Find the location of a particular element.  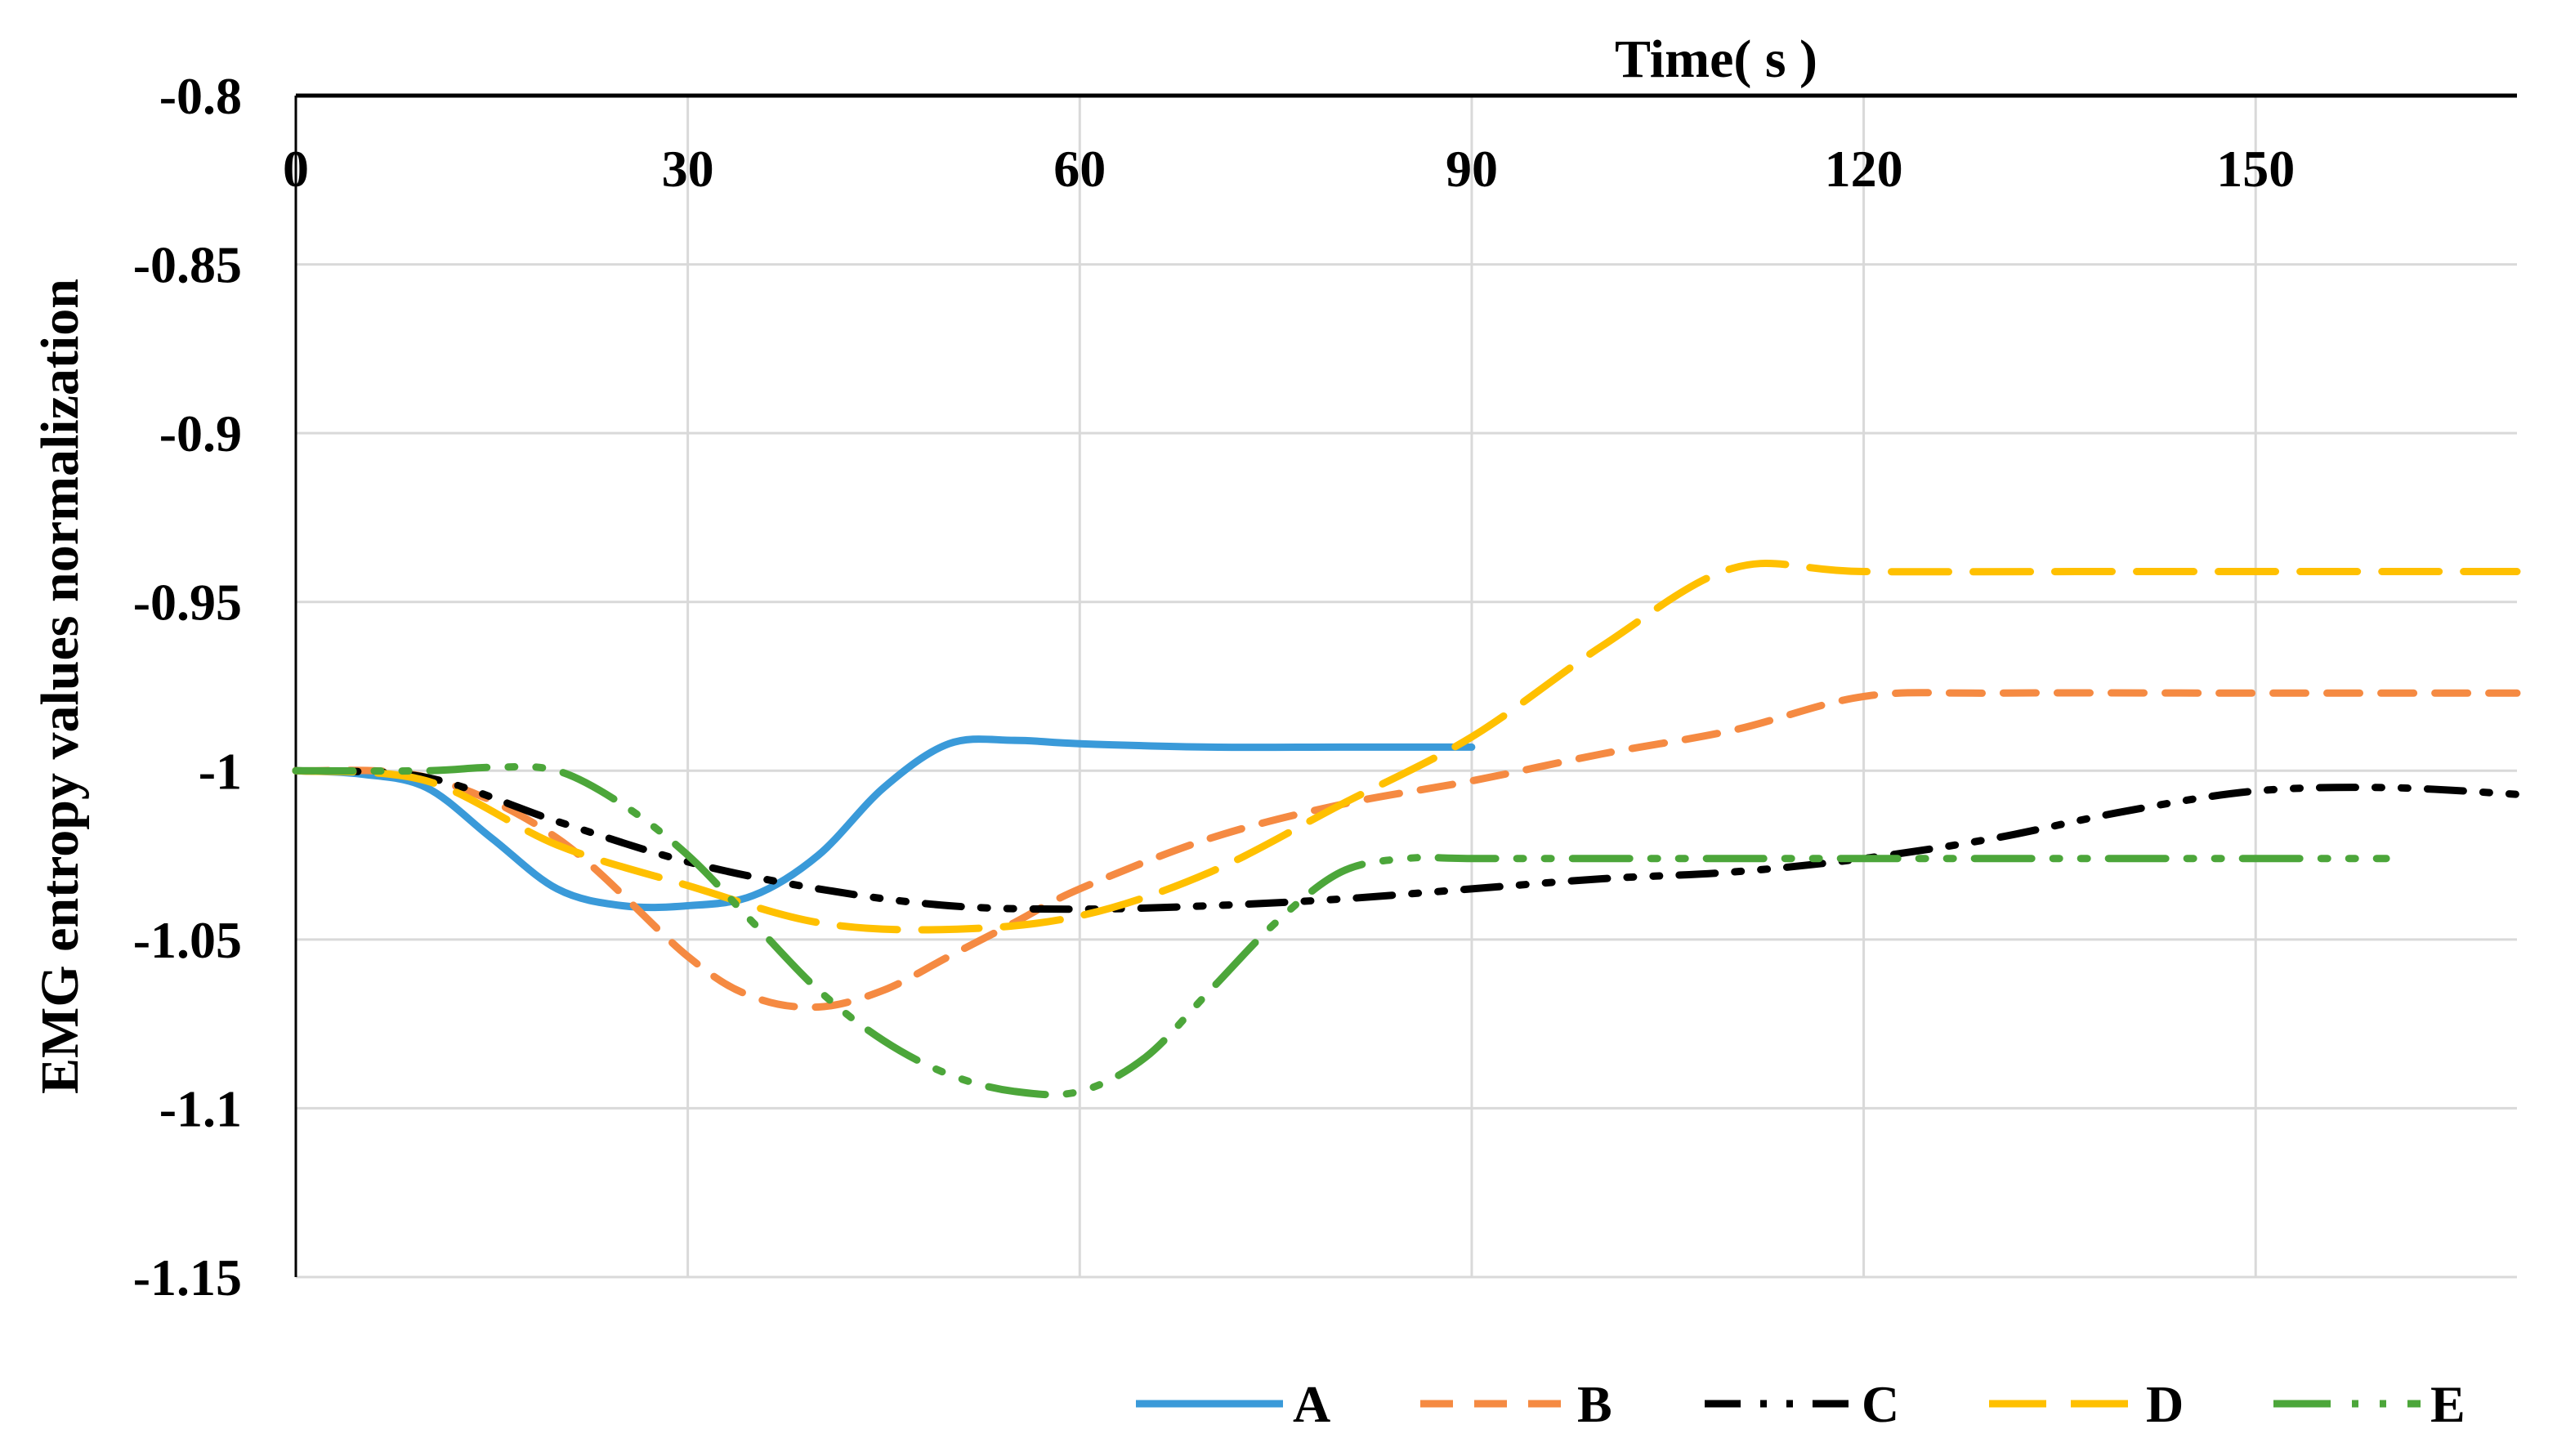

legend-label: E is located at coordinates (2448, 1404).